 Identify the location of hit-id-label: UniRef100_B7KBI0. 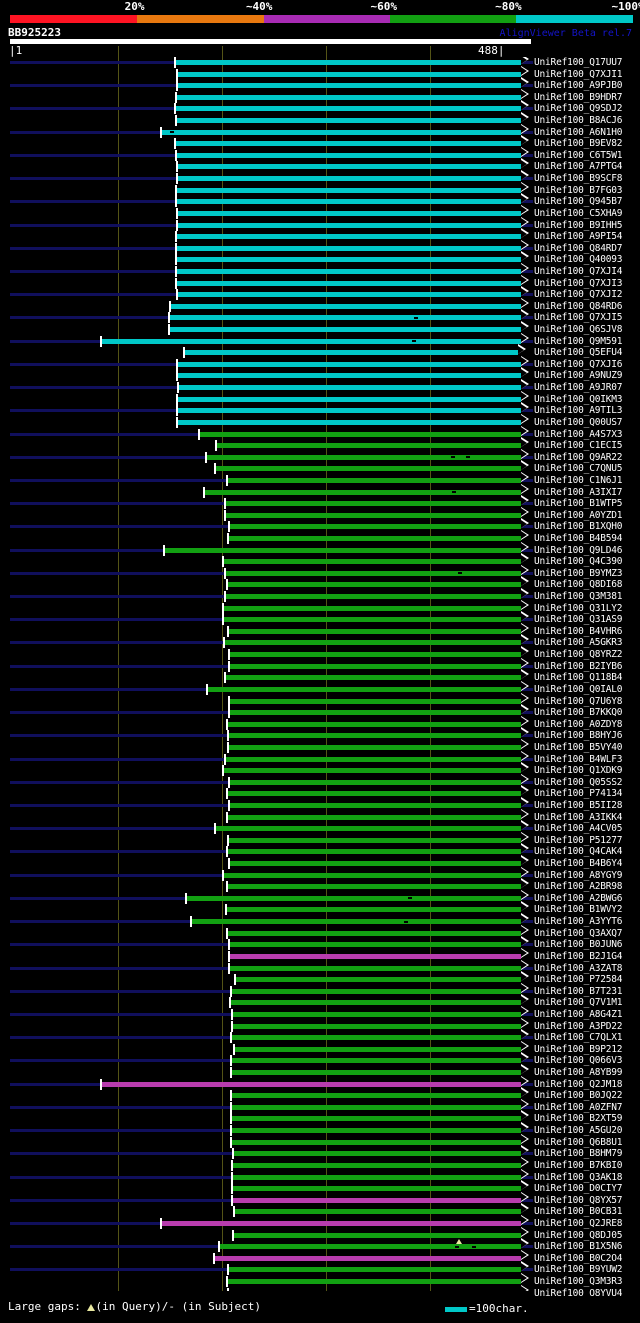
(578, 1165).